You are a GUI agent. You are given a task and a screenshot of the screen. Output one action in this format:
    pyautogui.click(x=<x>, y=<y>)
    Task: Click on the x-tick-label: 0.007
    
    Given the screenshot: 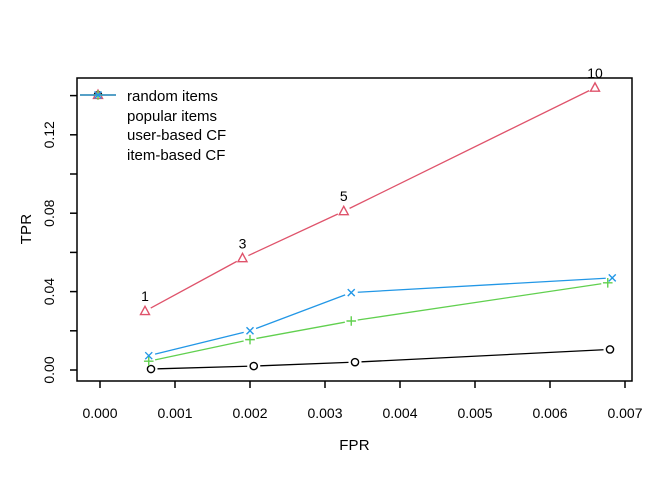 What is the action you would take?
    pyautogui.click(x=624, y=413)
    